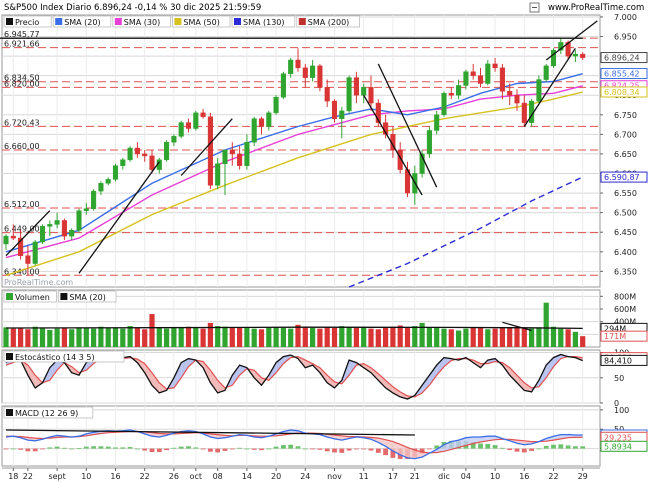 Image resolution: width=650 pixels, height=483 pixels. Describe the element at coordinates (625, 322) in the screenshot. I see `volume-ytick-label: 400M` at that location.